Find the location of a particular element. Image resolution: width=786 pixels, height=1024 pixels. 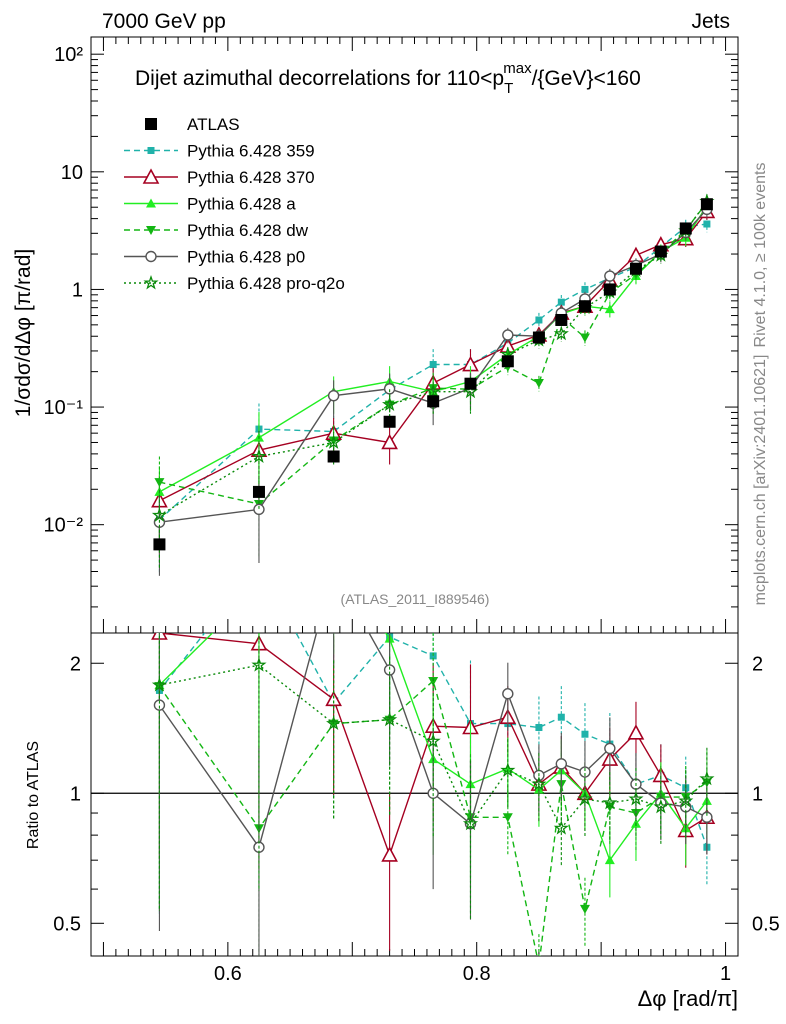

legend-marker-p370 is located at coordinates (151, 176).